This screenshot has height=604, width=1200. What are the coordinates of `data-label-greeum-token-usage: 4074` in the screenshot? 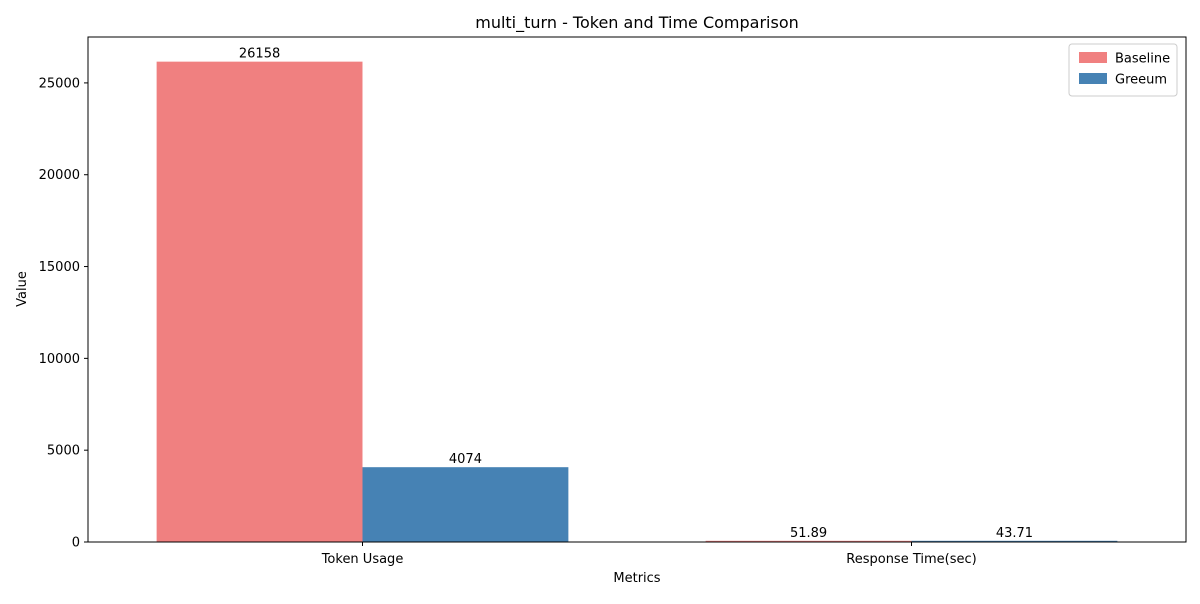 It's located at (465, 459).